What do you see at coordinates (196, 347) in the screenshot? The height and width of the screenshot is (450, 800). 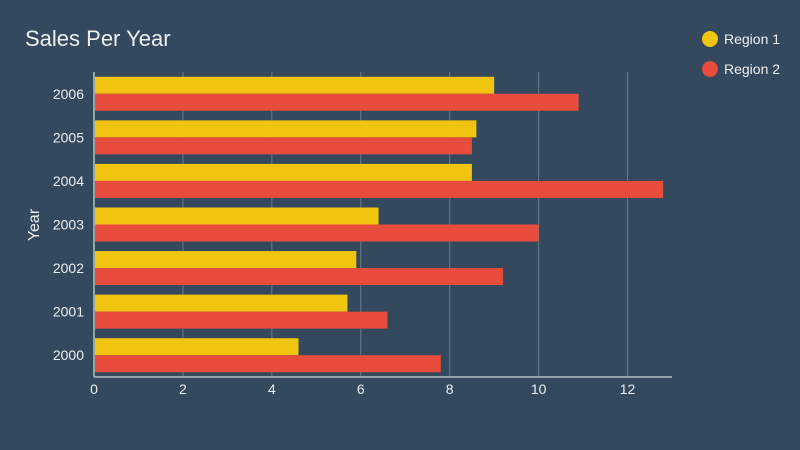 I see `bar-region-1-2000` at bounding box center [196, 347].